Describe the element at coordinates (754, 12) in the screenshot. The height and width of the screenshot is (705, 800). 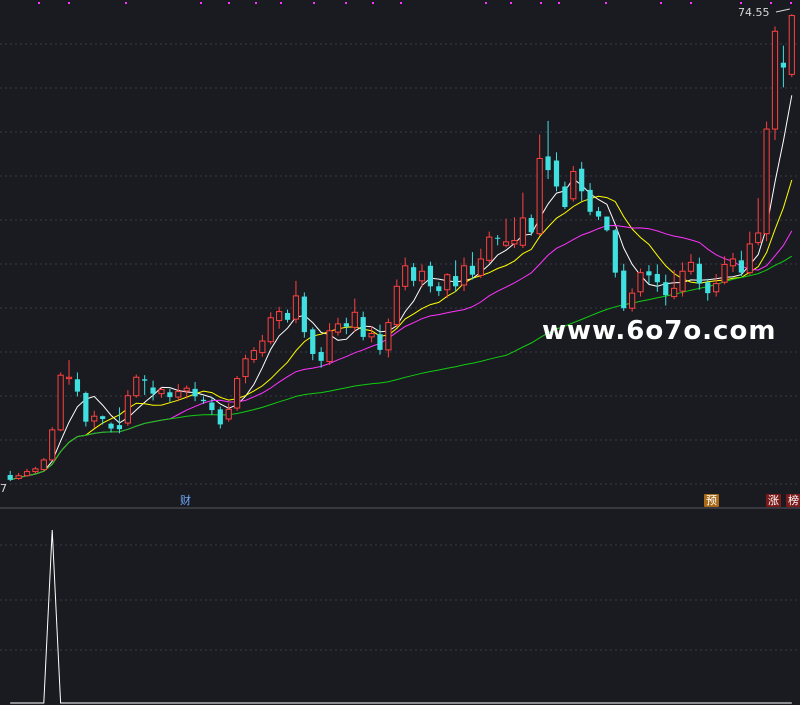
I see `max-price-label: 74.55` at that location.